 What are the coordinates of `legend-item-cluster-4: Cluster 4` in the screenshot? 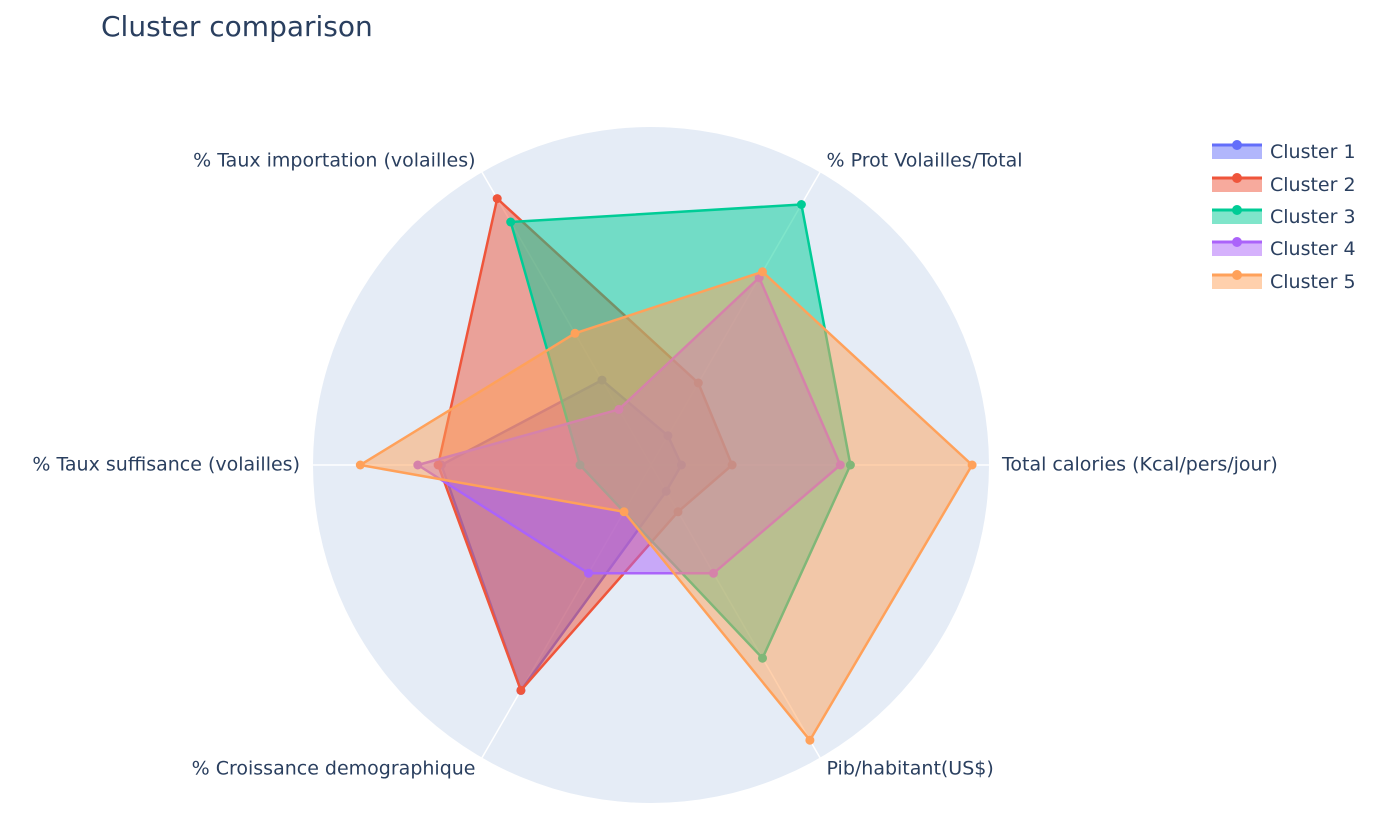 It's located at (1283, 249).